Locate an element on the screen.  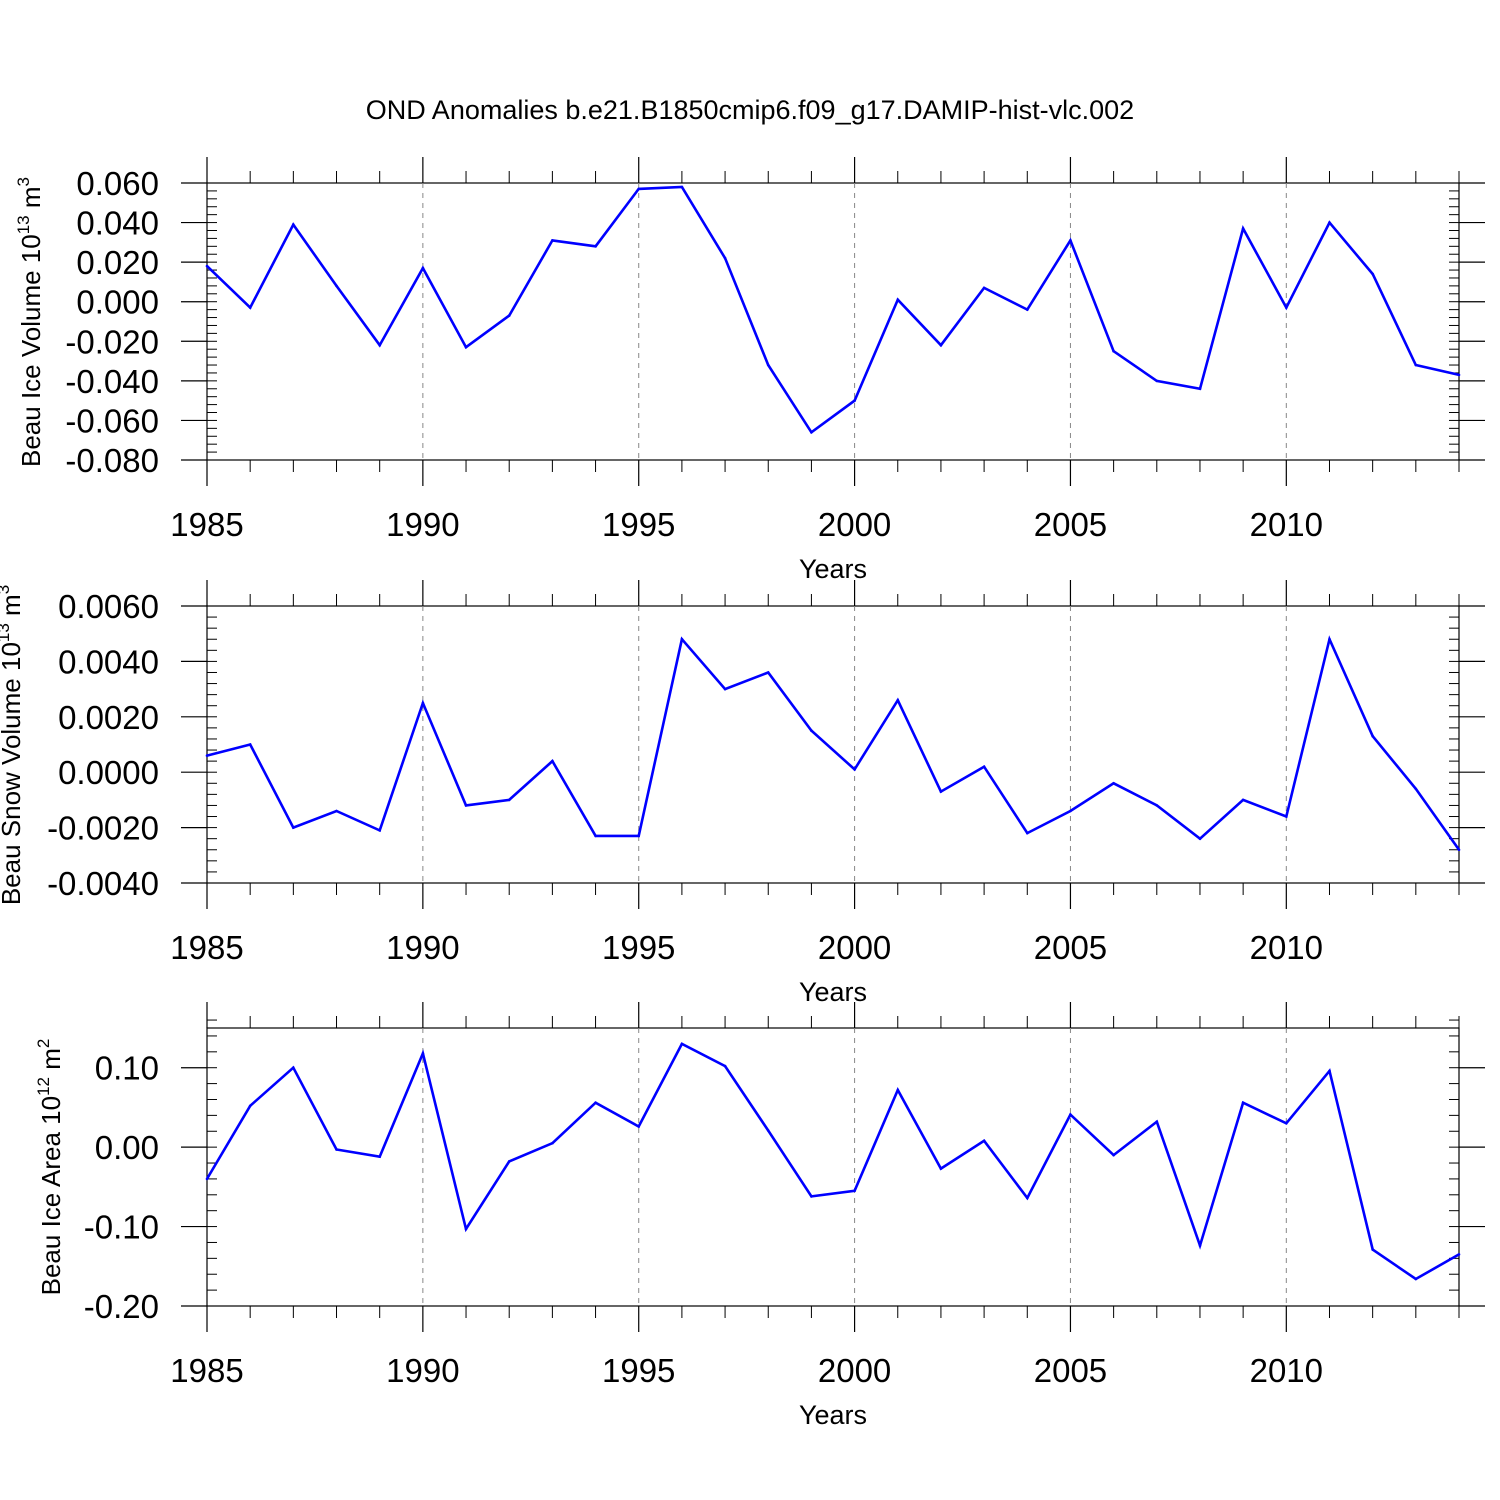
y-axis-label-unit: m is located at coordinates (51, 1062).